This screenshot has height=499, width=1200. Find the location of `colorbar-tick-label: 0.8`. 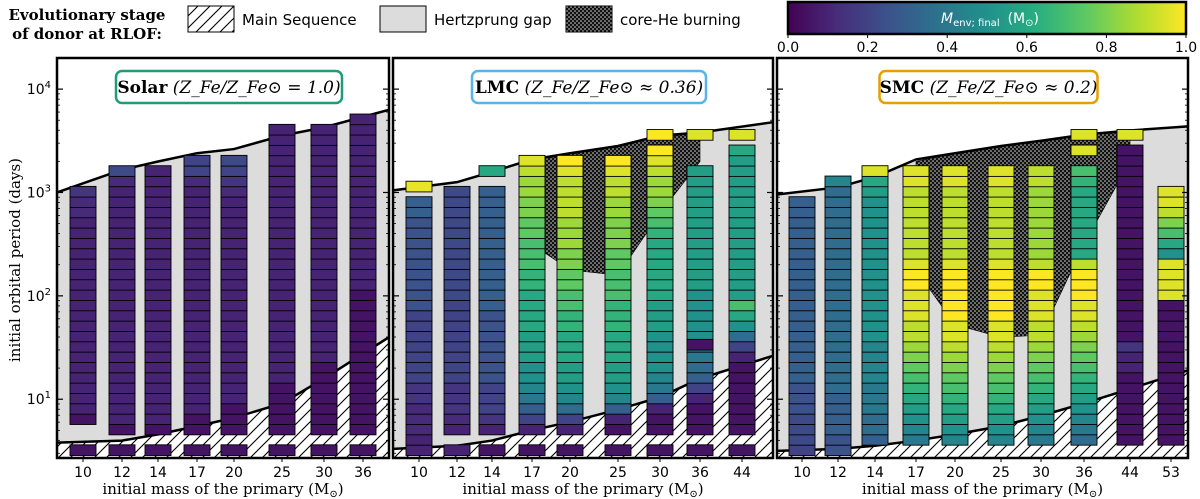

colorbar-tick-label: 0.8 is located at coordinates (1106, 48).